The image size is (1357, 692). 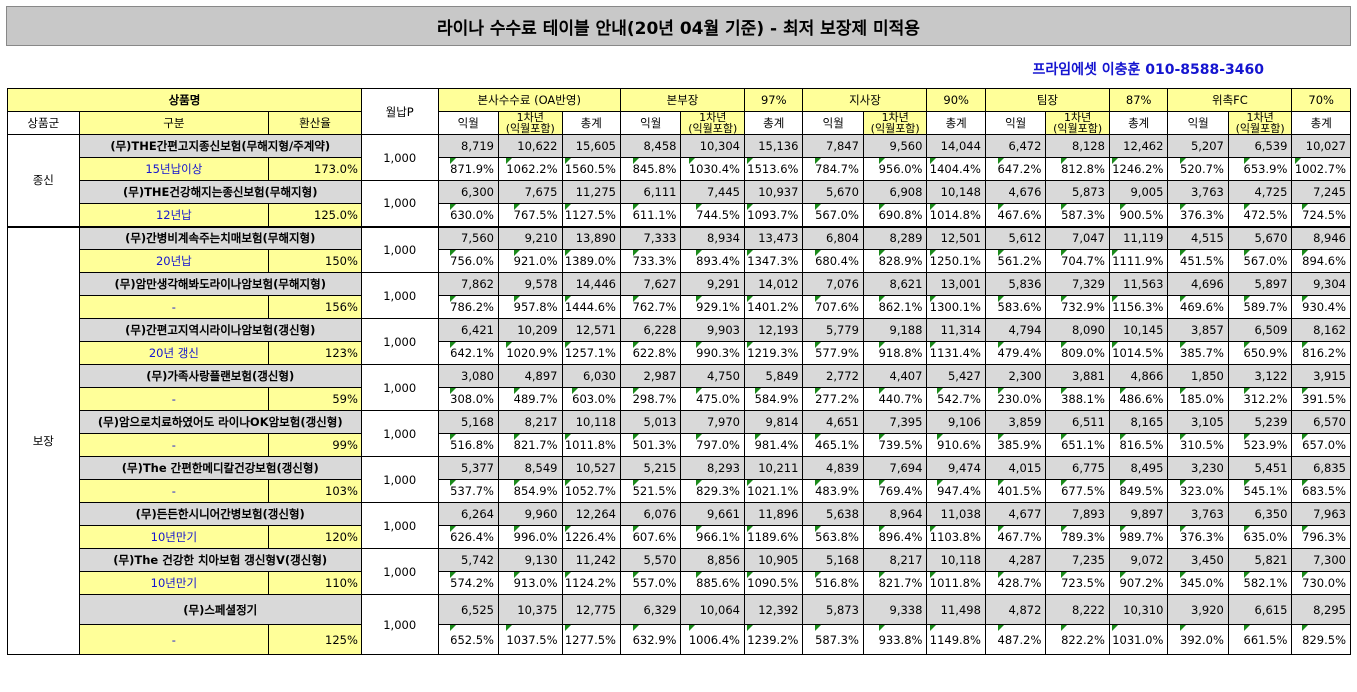 What do you see at coordinates (1015, 491) in the screenshot?
I see `commission-percent: 401.5%` at bounding box center [1015, 491].